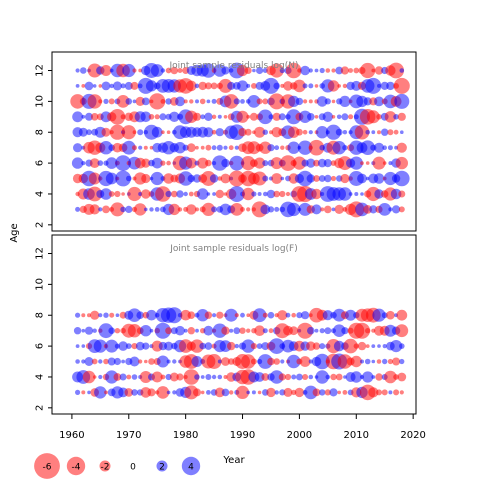  Describe the element at coordinates (14, 232) in the screenshot. I see `y-axis-label: Age` at that location.